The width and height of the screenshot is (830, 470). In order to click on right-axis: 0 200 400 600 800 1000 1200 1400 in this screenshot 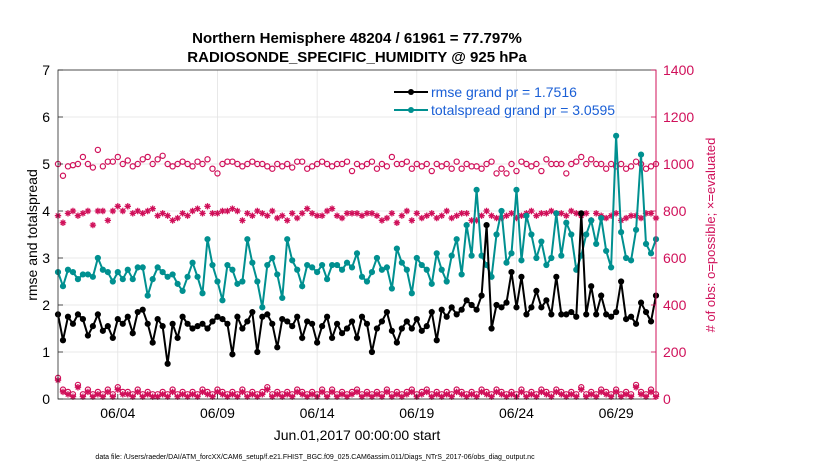, I will do `click(672, 234)`.